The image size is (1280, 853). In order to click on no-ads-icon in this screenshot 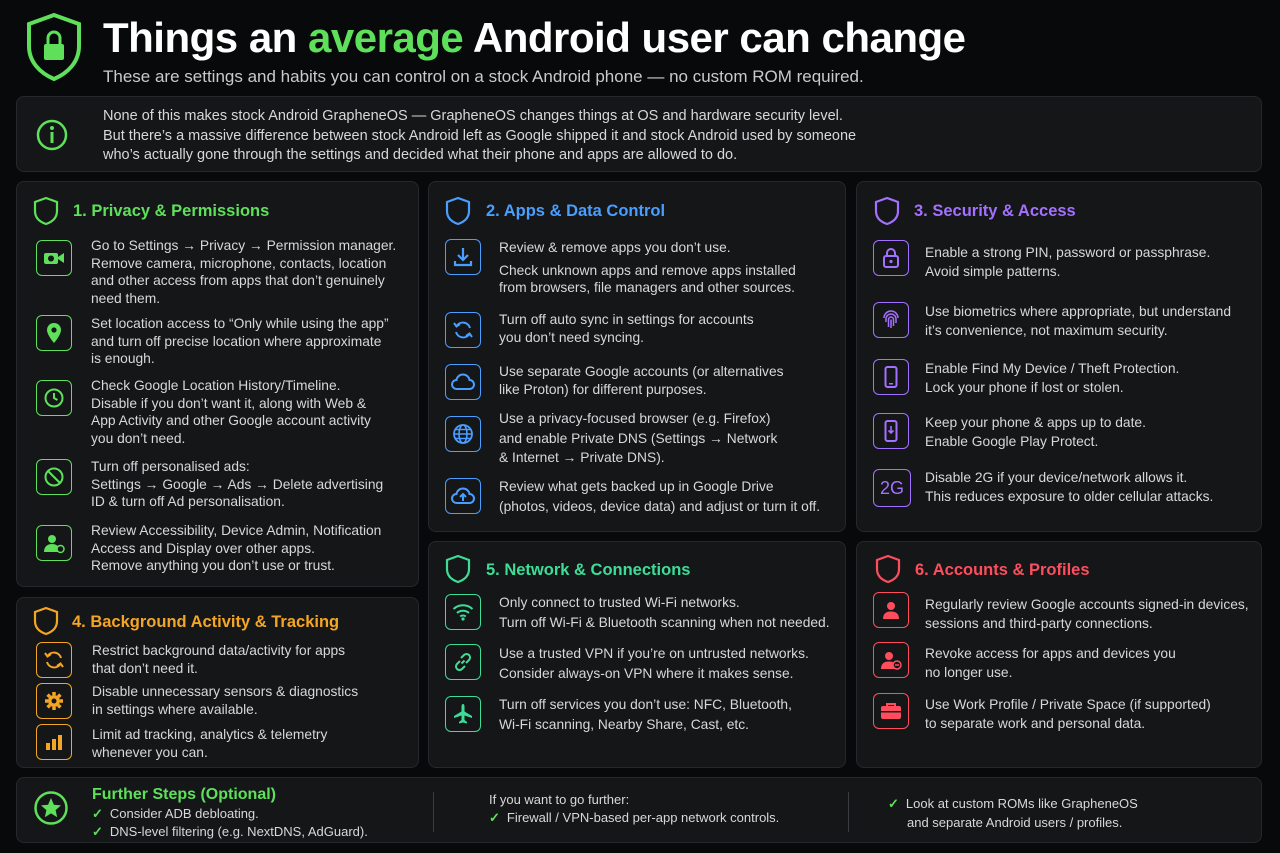, I will do `click(54, 477)`.